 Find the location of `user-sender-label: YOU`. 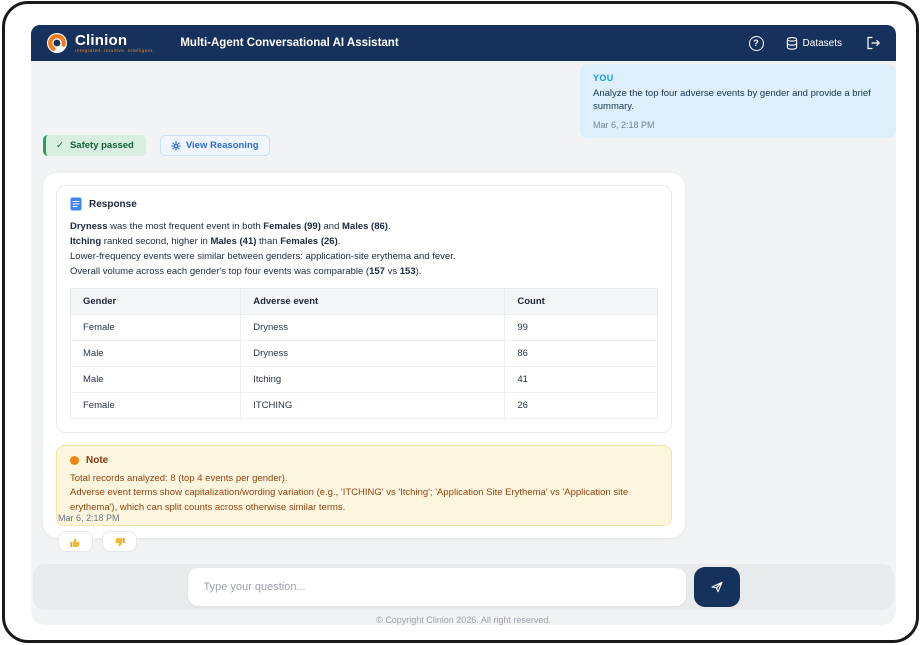

user-sender-label: YOU is located at coordinates (603, 78).